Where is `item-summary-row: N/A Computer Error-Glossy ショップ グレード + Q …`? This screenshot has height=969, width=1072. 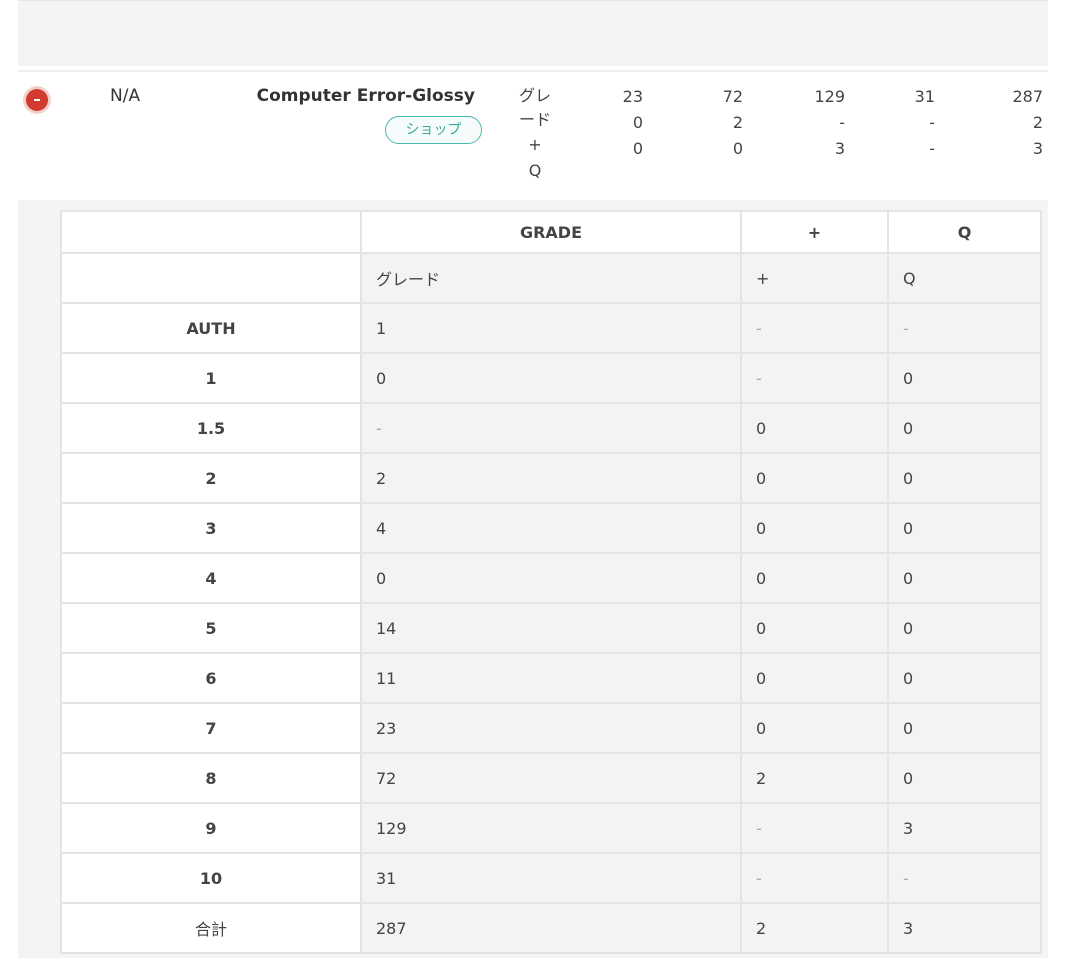
item-summary-row: N/A Computer Error-Glossy ショップ グレード + Q … is located at coordinates (533, 135).